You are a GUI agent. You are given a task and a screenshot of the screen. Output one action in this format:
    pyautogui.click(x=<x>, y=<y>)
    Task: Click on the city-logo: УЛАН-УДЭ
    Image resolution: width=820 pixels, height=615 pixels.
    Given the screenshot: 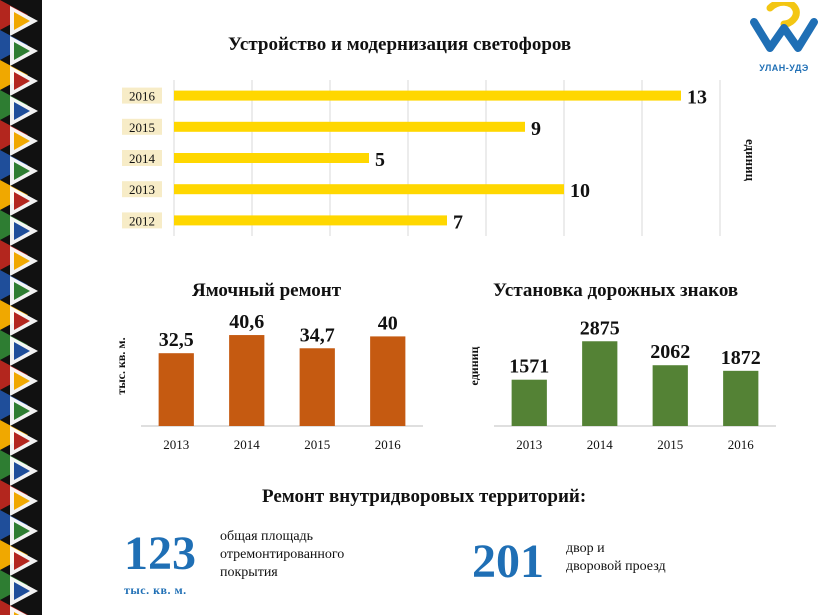 What is the action you would take?
    pyautogui.click(x=784, y=36)
    